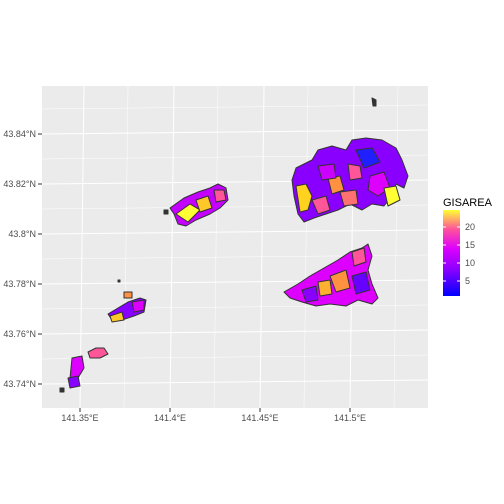 The height and width of the screenshot is (504, 504). Describe the element at coordinates (470, 263) in the screenshot. I see `legend-tick-label: 10` at that location.